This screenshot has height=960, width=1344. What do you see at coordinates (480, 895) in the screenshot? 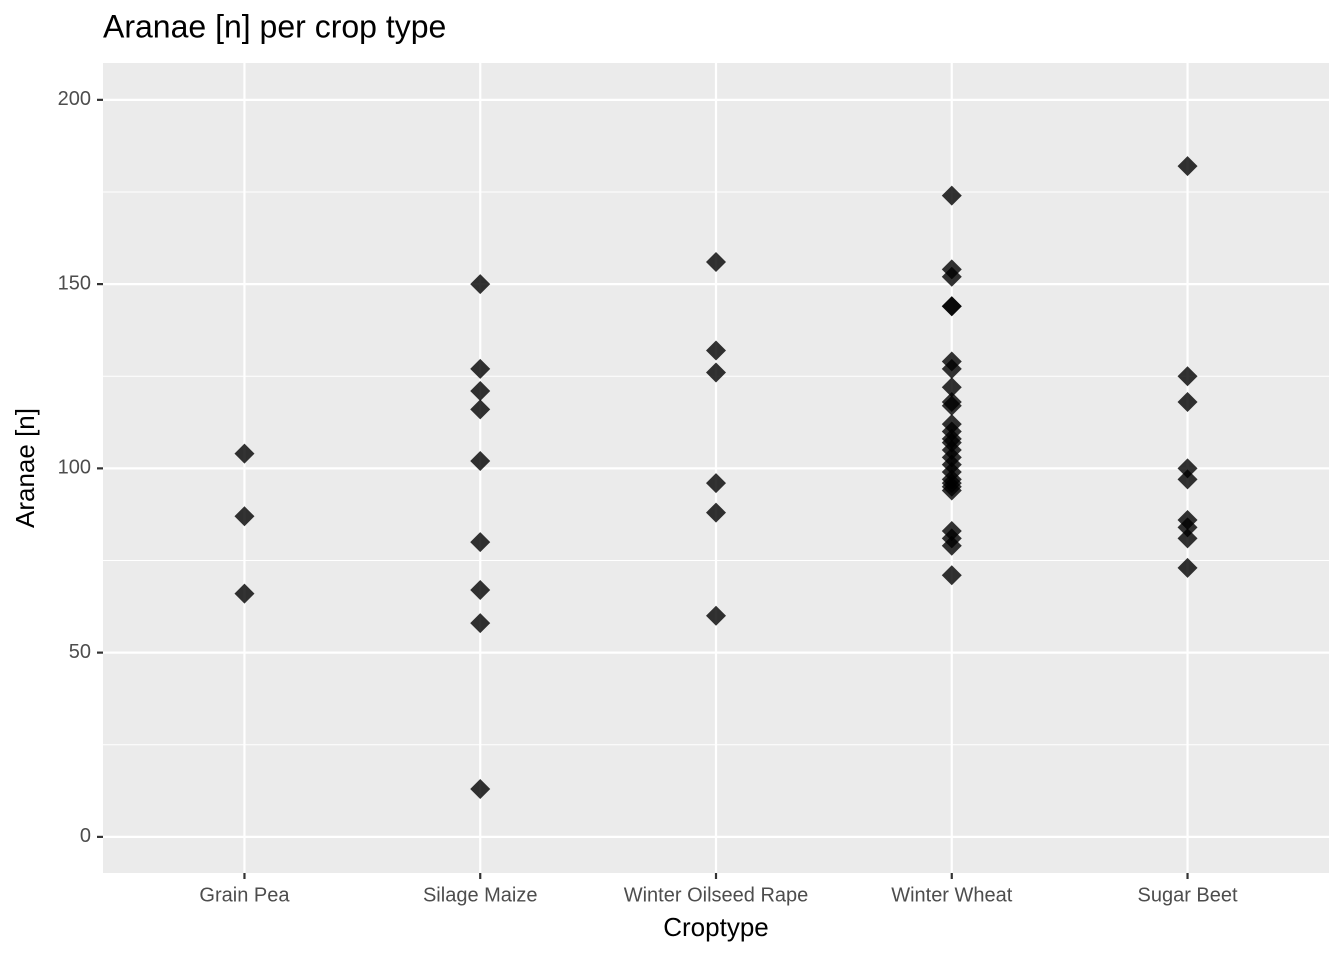
I see `x-tick-label: Silage Maize` at bounding box center [480, 895].